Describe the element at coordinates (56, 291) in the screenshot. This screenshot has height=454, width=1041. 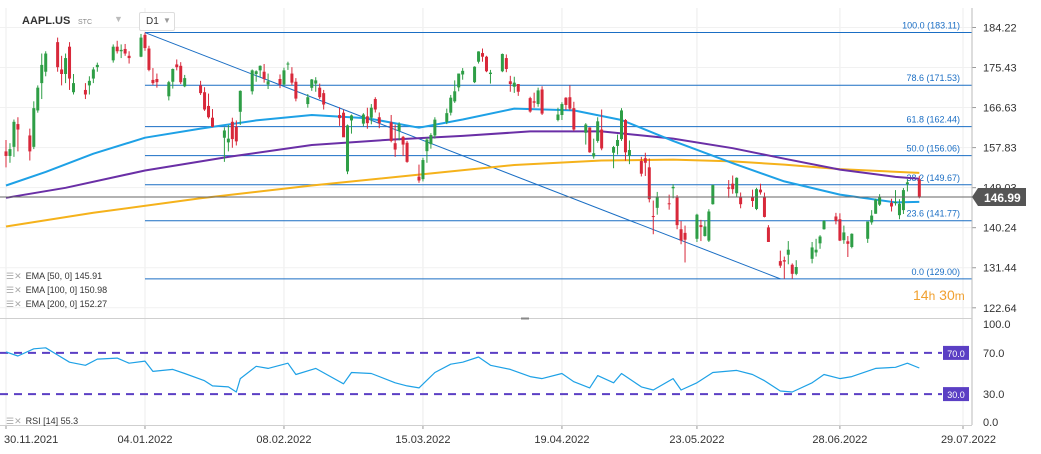
I see `legend-ema100: ☰✕ EMA [100, 0] 150.98` at that location.